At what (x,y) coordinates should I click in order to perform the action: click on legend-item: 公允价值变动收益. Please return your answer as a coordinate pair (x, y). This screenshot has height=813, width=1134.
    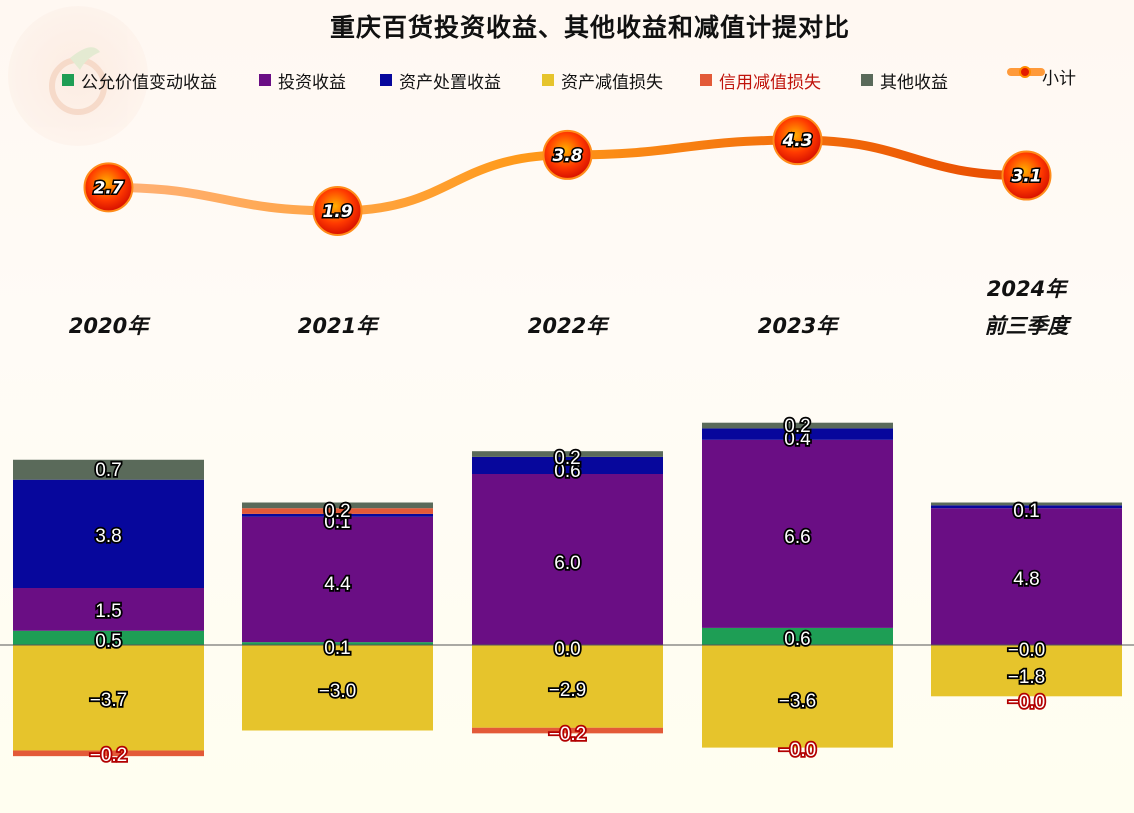
    Looking at the image, I should click on (139, 83).